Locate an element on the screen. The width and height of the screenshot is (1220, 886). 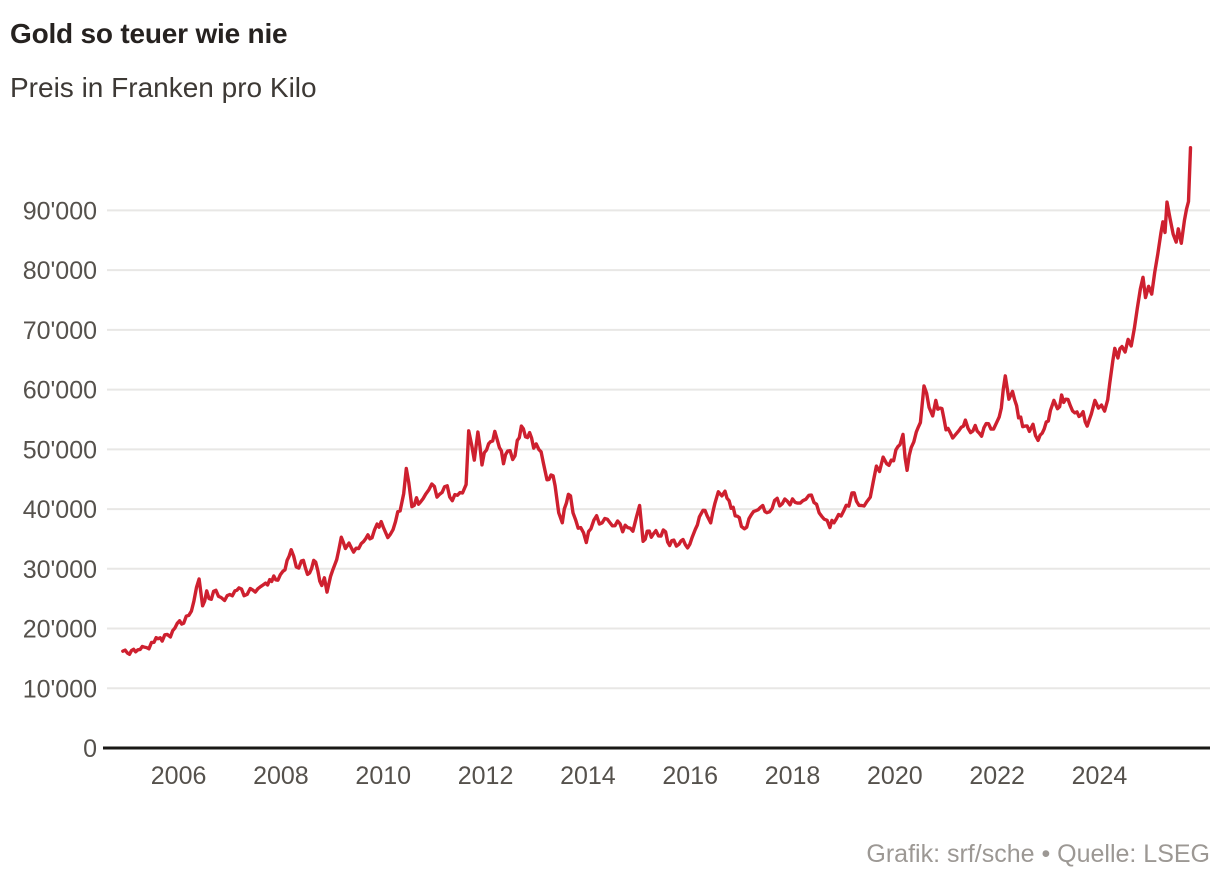
y-tick-label: 80'000 is located at coordinates (60, 271).